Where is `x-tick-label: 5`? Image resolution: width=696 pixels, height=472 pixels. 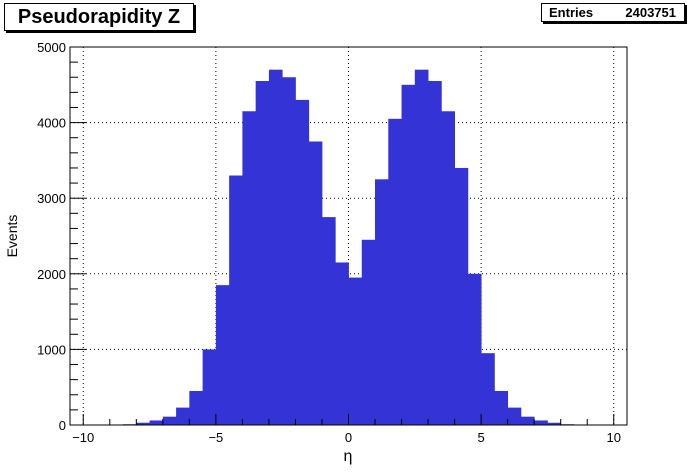 x-tick-label: 5 is located at coordinates (481, 437).